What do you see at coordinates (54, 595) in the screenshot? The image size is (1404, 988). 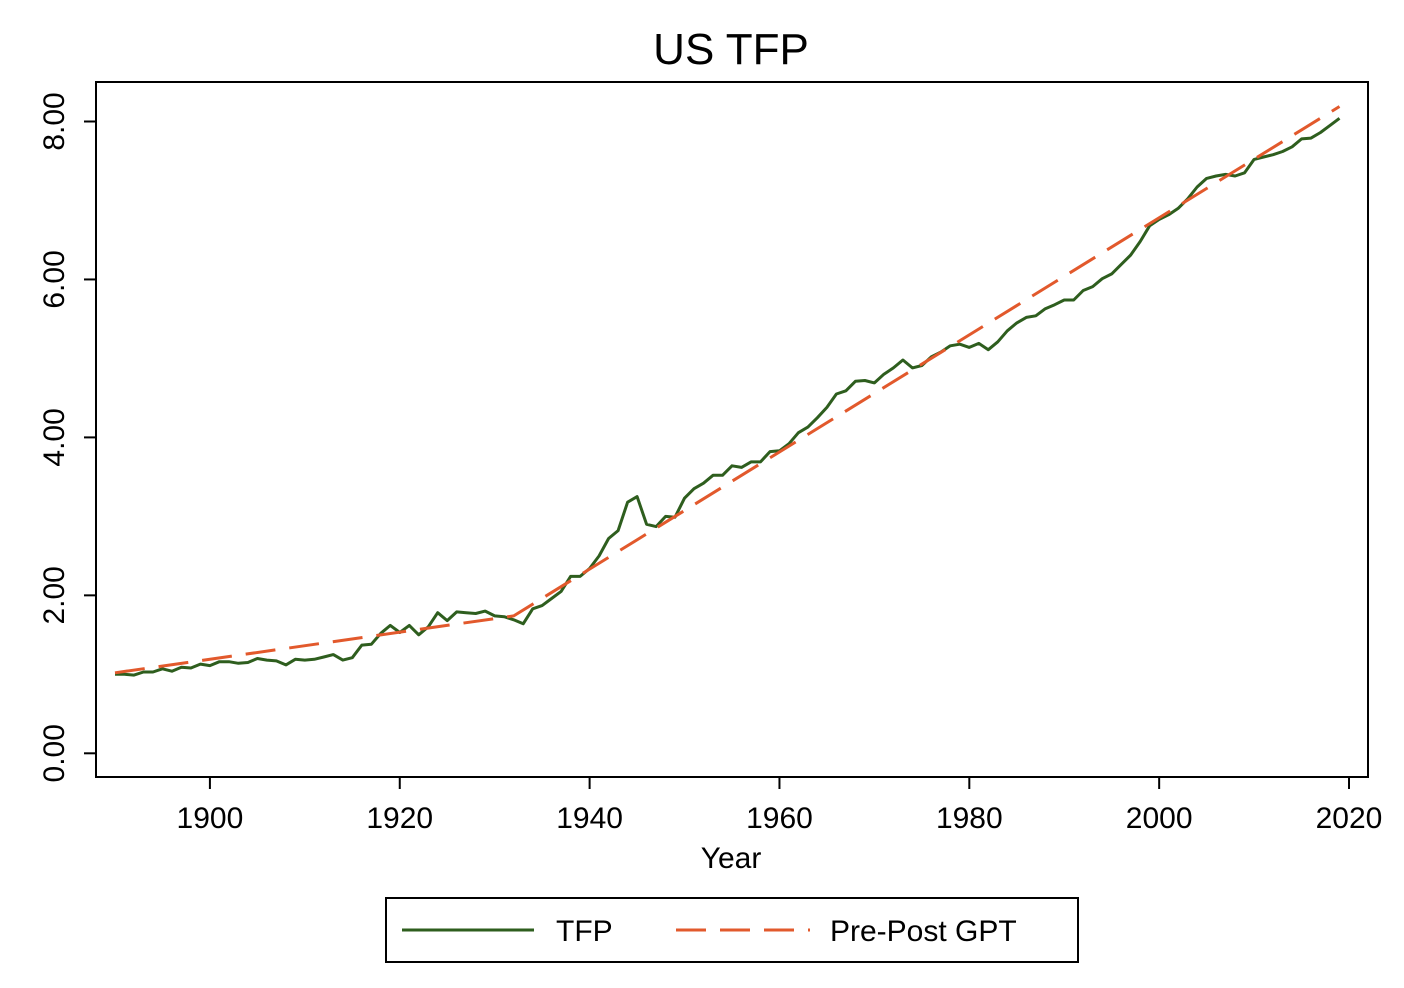 I see `y-tick-label: 2.00` at bounding box center [54, 595].